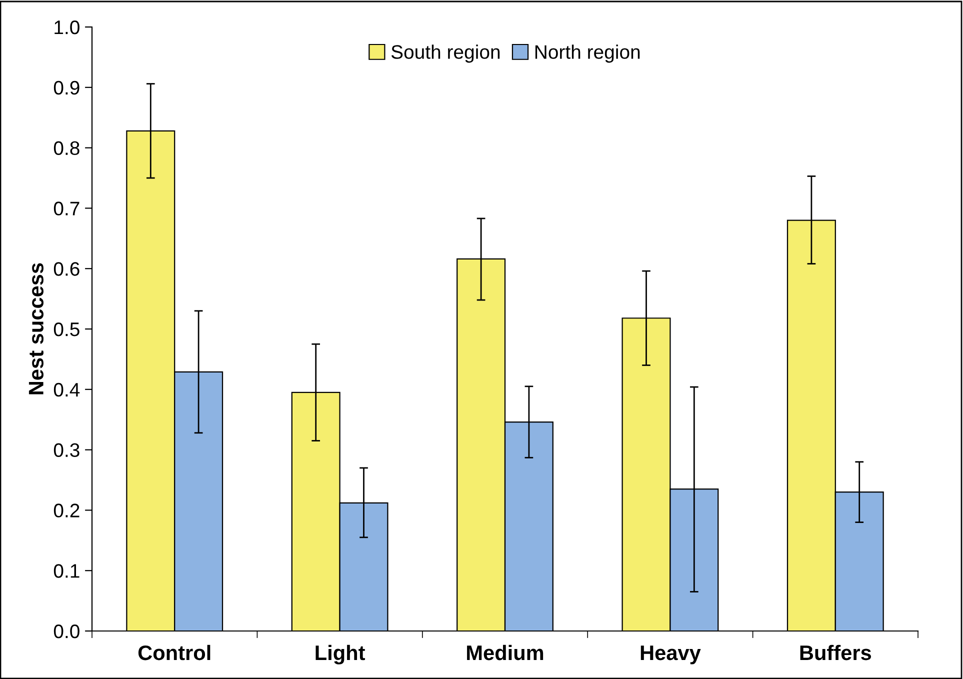 The image size is (963, 679). Describe the element at coordinates (445, 53) in the screenshot. I see `legend-label: South region` at that location.